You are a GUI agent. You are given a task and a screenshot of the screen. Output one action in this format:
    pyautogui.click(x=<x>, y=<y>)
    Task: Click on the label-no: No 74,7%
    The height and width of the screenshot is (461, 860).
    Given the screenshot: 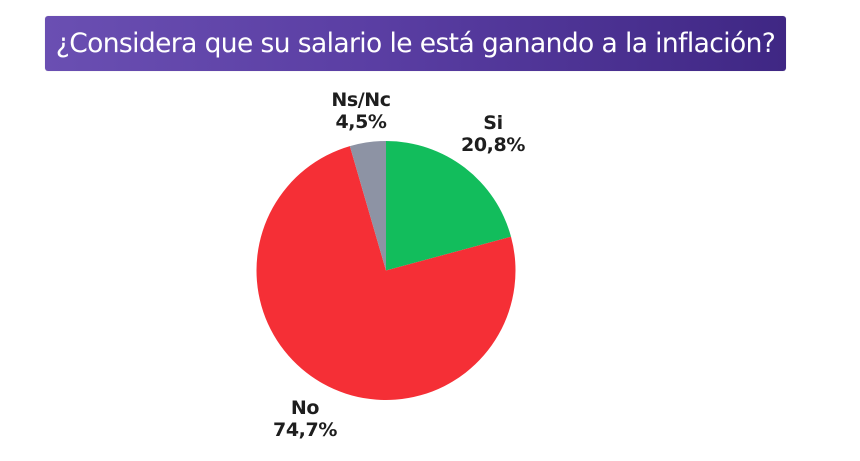 What is the action you would take?
    pyautogui.click(x=305, y=419)
    